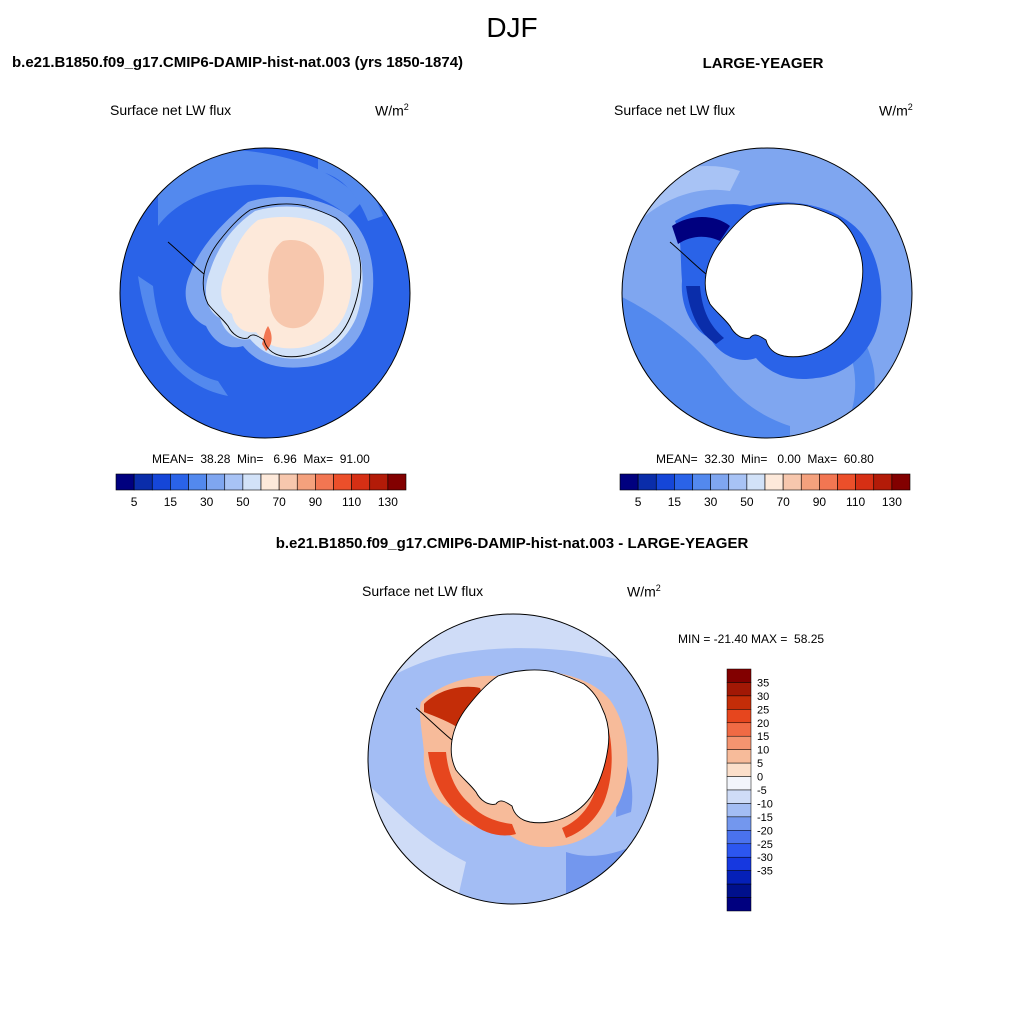  Describe the element at coordinates (675, 110) in the screenshot. I see `panel2-variable: Surface net LW flux` at that location.